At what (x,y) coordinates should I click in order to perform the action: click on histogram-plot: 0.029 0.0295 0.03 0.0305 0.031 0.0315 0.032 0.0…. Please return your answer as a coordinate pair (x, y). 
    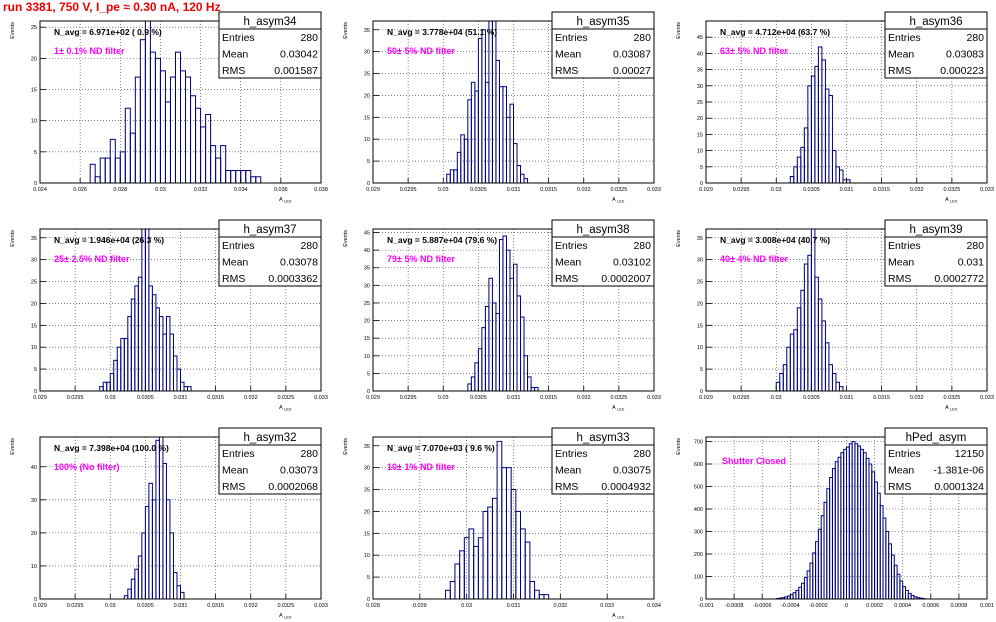
    Looking at the image, I should click on (169, 523).